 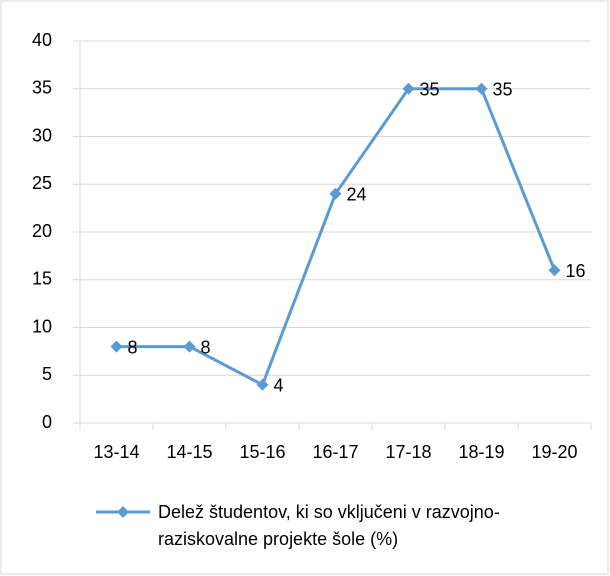 I want to click on x-tick-label: 17-18, so click(x=408, y=452).